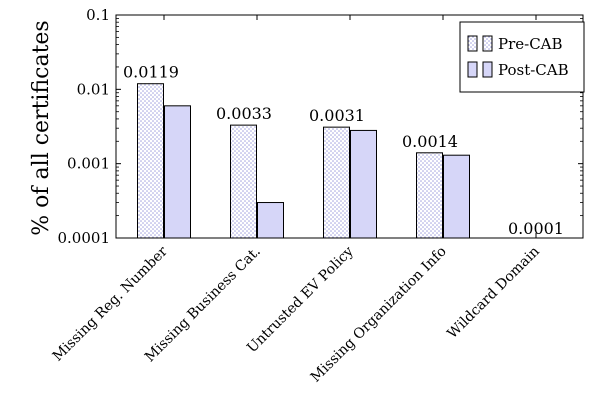  Describe the element at coordinates (93, 89) in the screenshot. I see `y-tick-label: 0.01` at that location.